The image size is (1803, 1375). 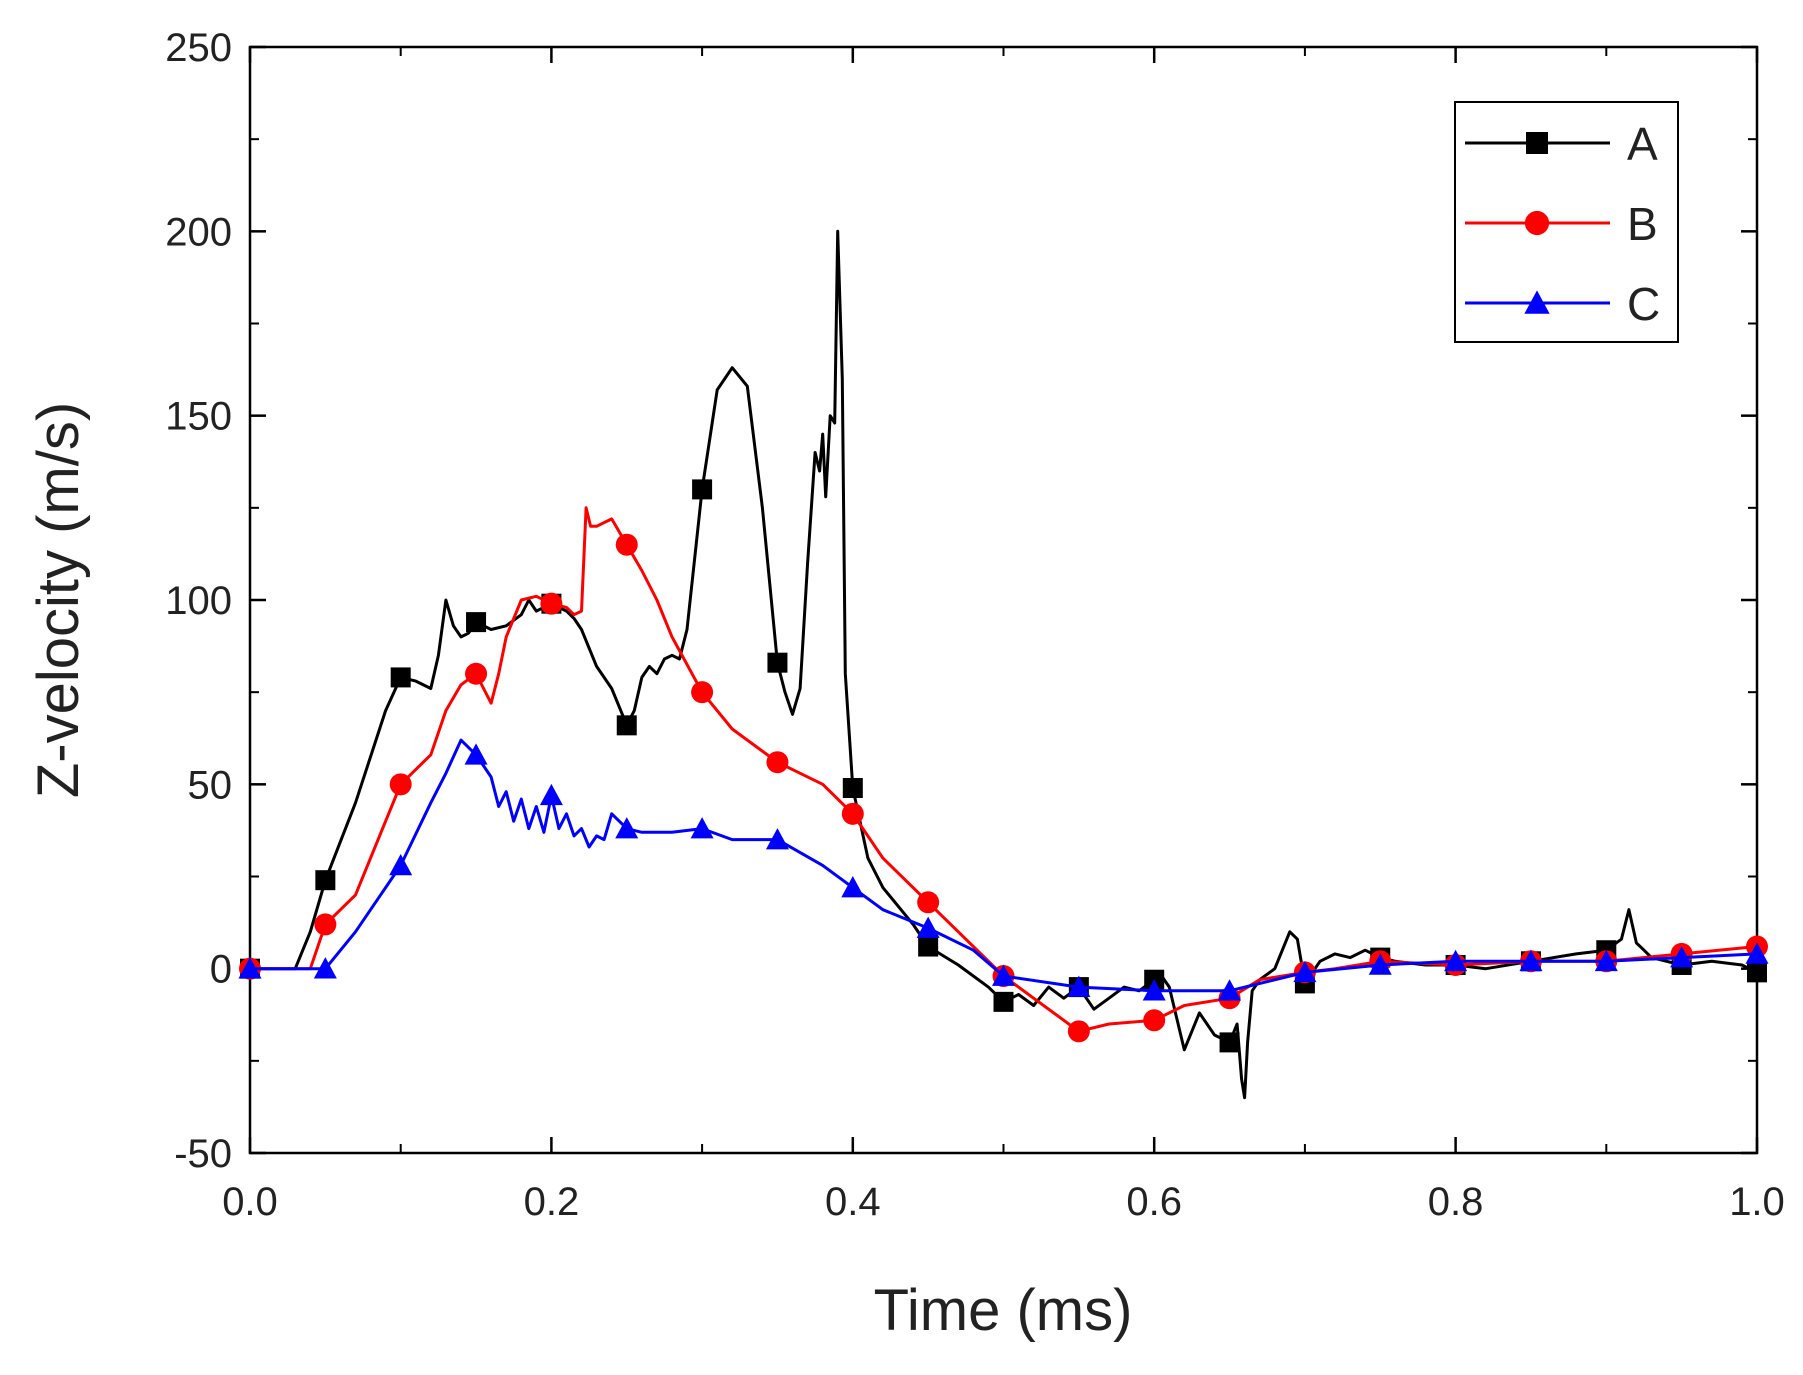 I want to click on x-axis-title: Time (ms), so click(x=1003, y=1310).